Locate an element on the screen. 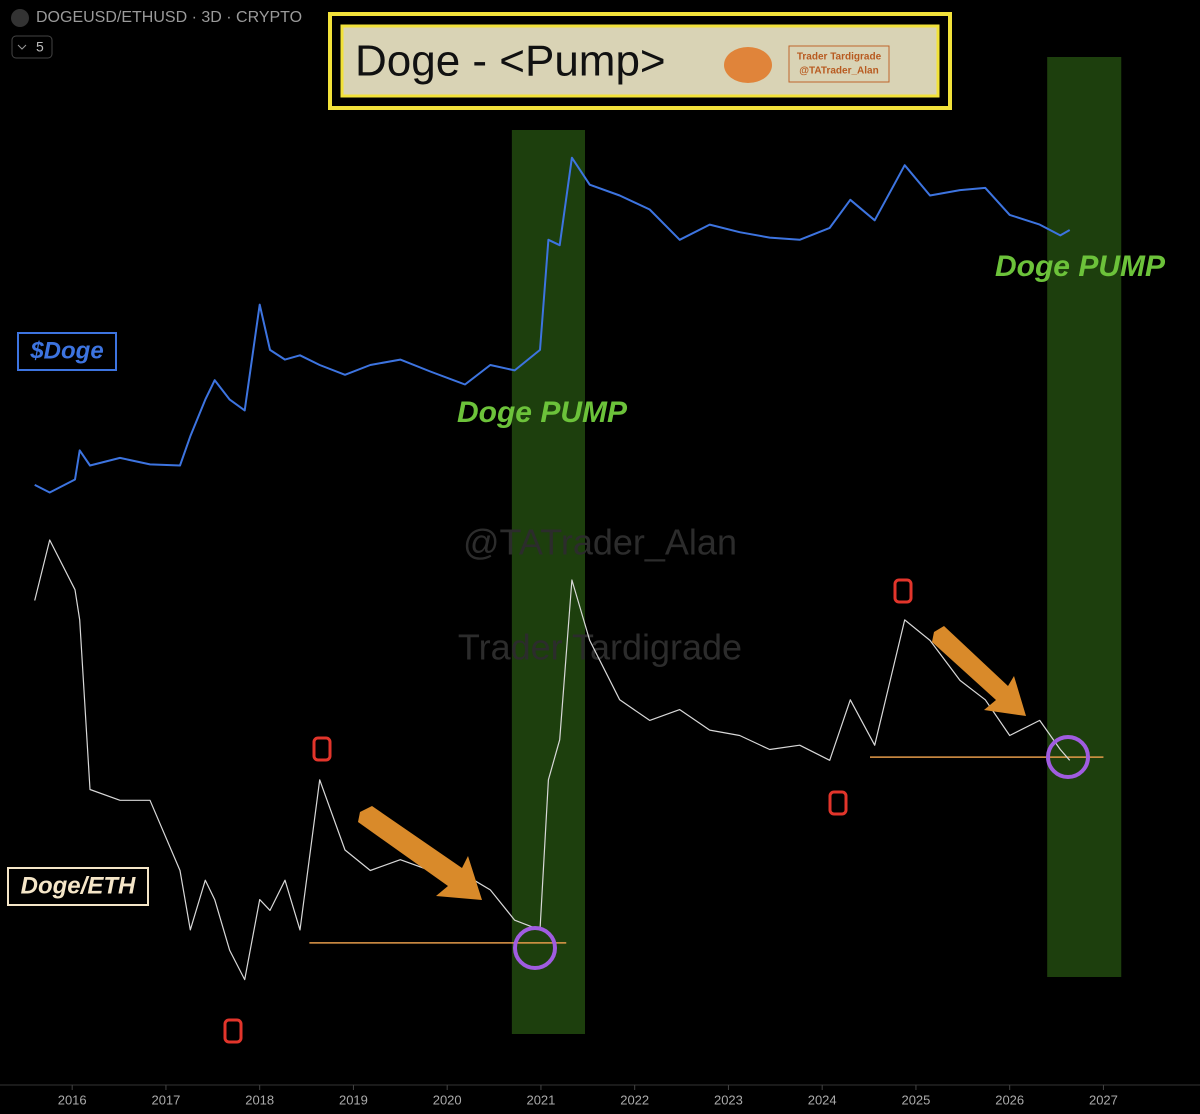  interval-box is located at coordinates (32, 47).